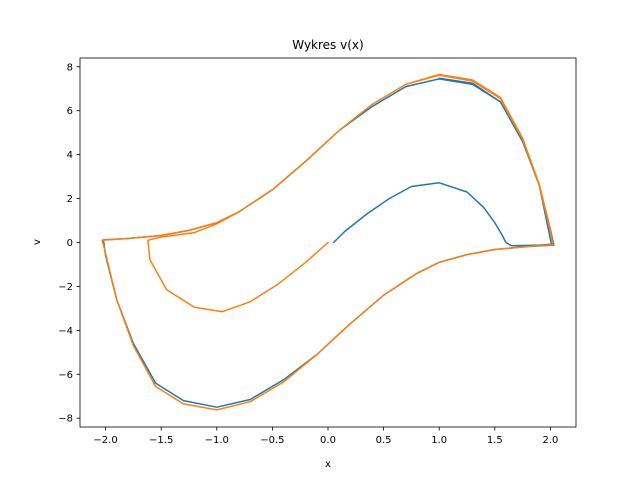 The image size is (640, 480). I want to click on x-tick-label: 0.0, so click(328, 440).